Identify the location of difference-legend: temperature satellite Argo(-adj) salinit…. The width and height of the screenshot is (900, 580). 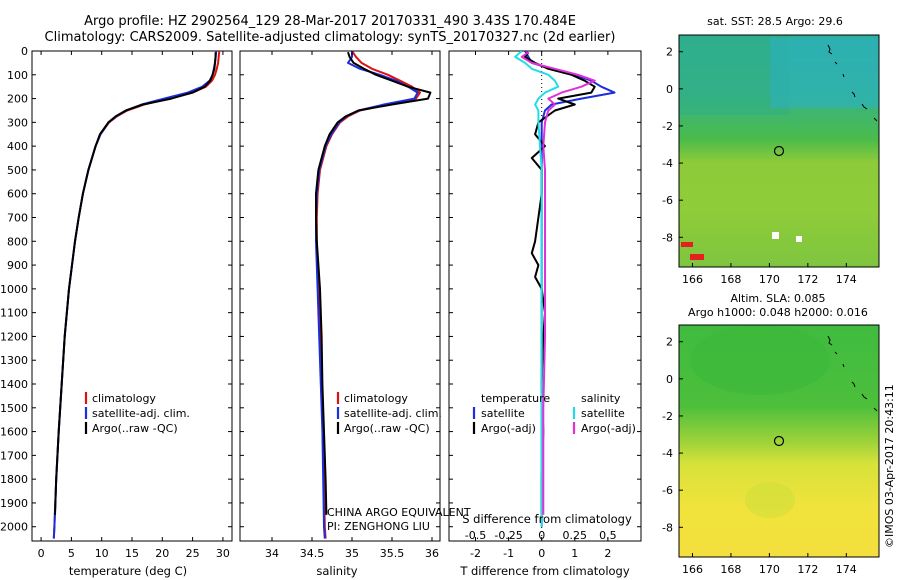
(554, 413).